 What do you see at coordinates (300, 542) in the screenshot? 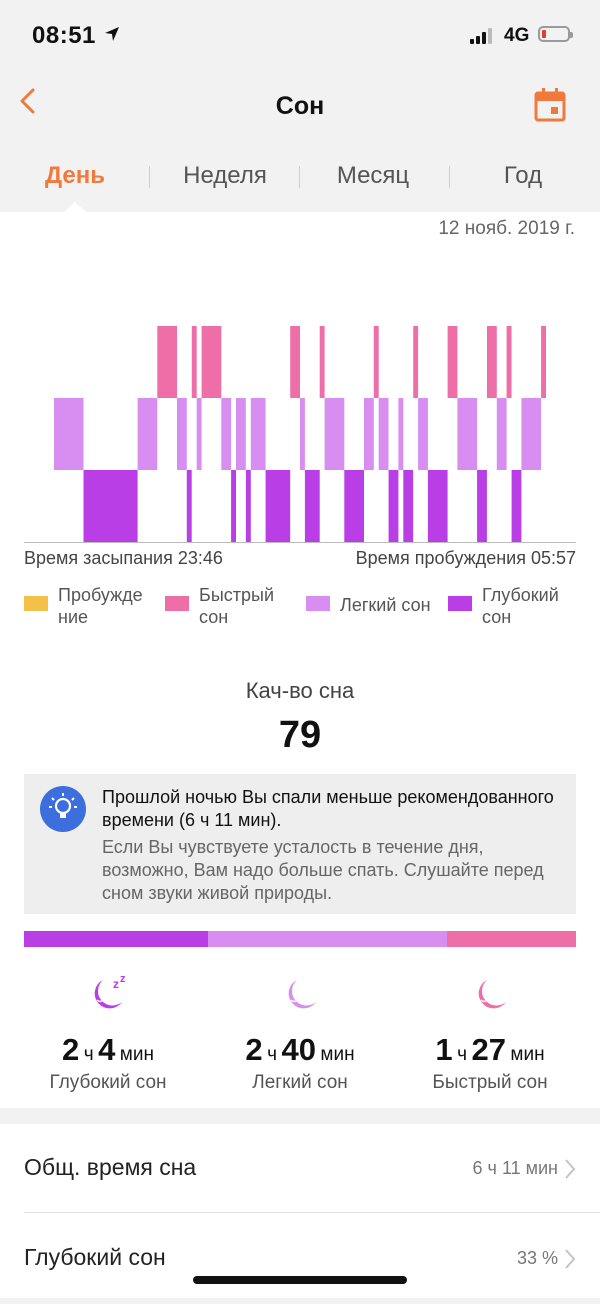
I see `chart-baseline` at bounding box center [300, 542].